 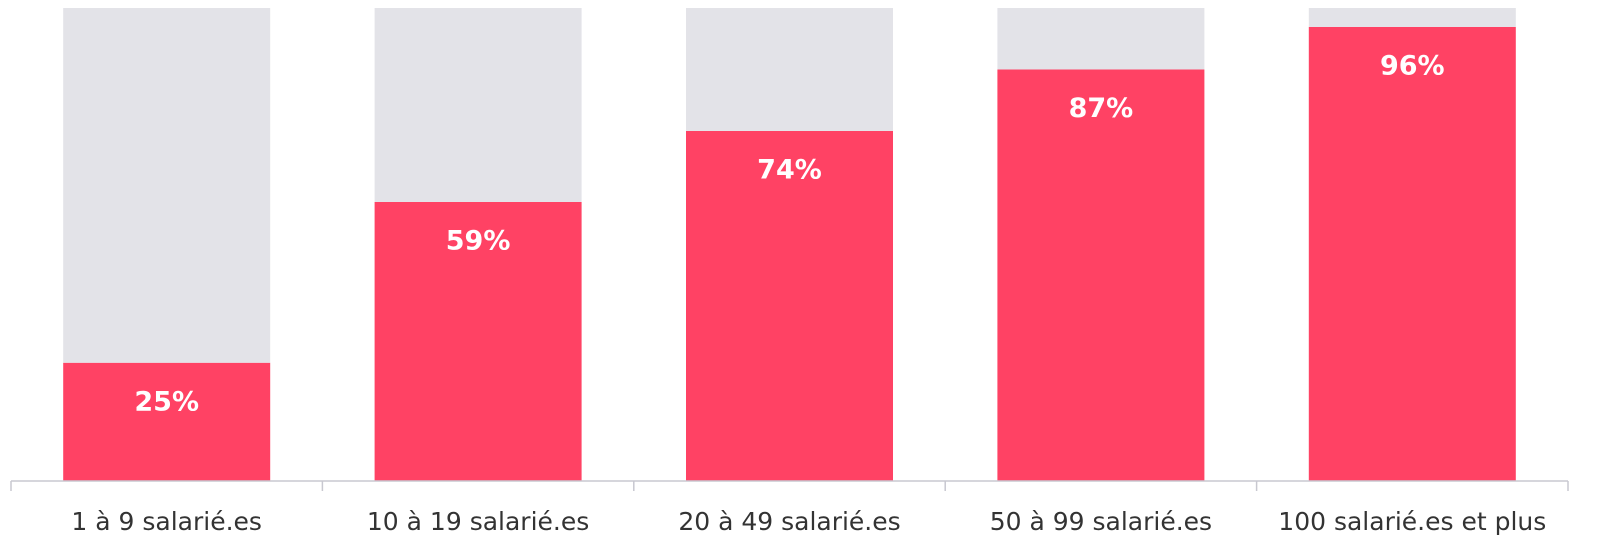 I want to click on x-tick-label: 10 à 19 salarié.es, so click(x=478, y=521).